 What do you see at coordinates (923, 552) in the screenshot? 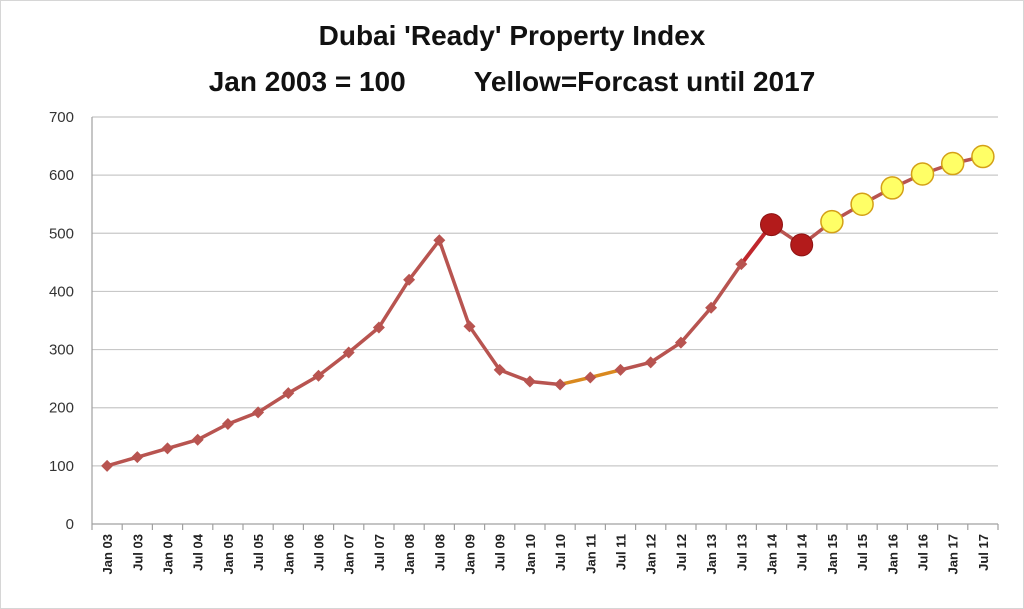
I see `x-tick-label: Jul 16` at bounding box center [923, 552].